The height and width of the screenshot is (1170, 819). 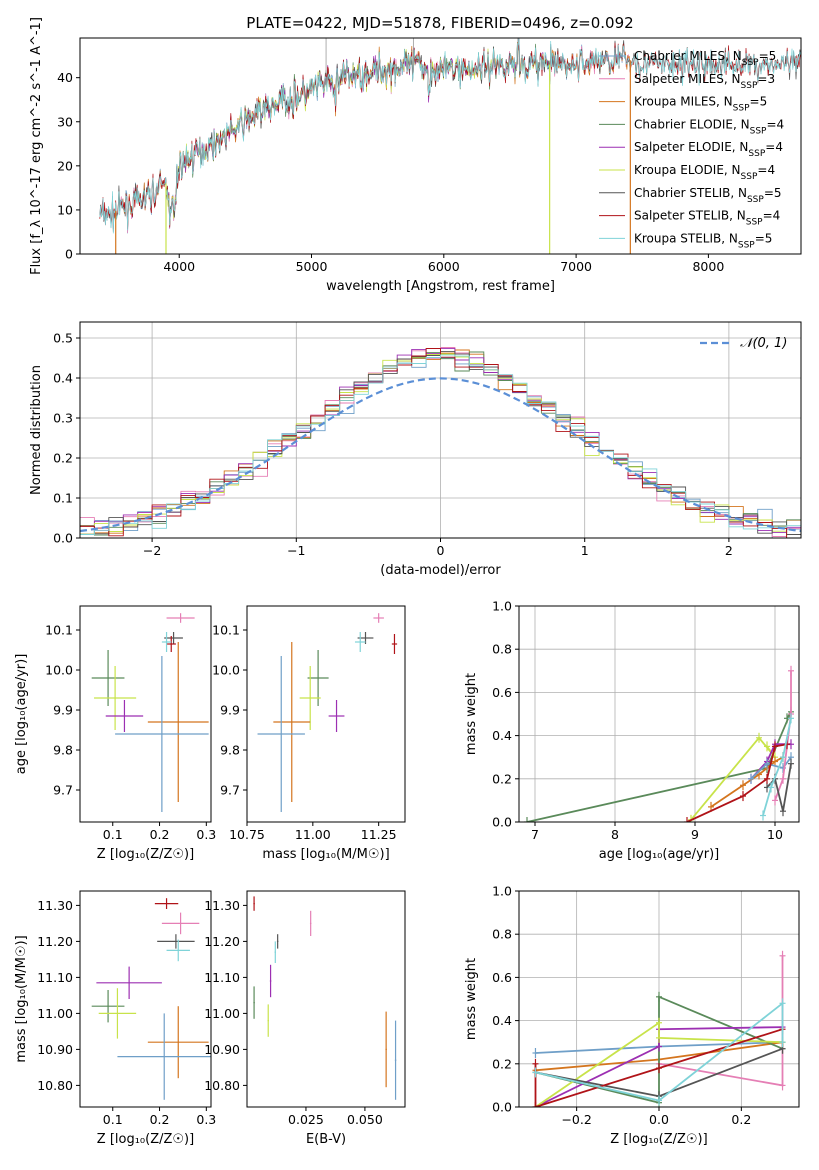 What do you see at coordinates (440, 455) in the screenshot?
I see `normal-curve` at bounding box center [440, 455].